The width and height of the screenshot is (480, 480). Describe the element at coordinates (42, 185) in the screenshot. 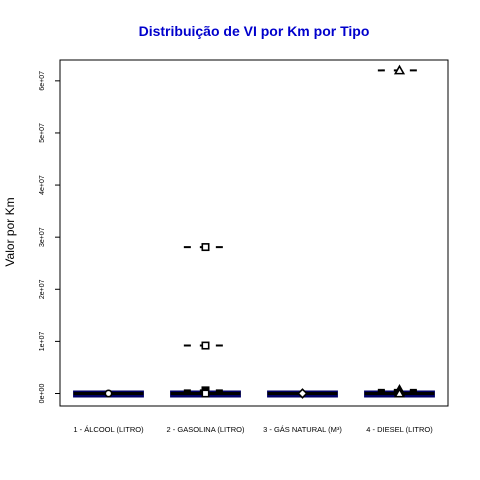

I see `y-tick-label: 4e+07` at that location.